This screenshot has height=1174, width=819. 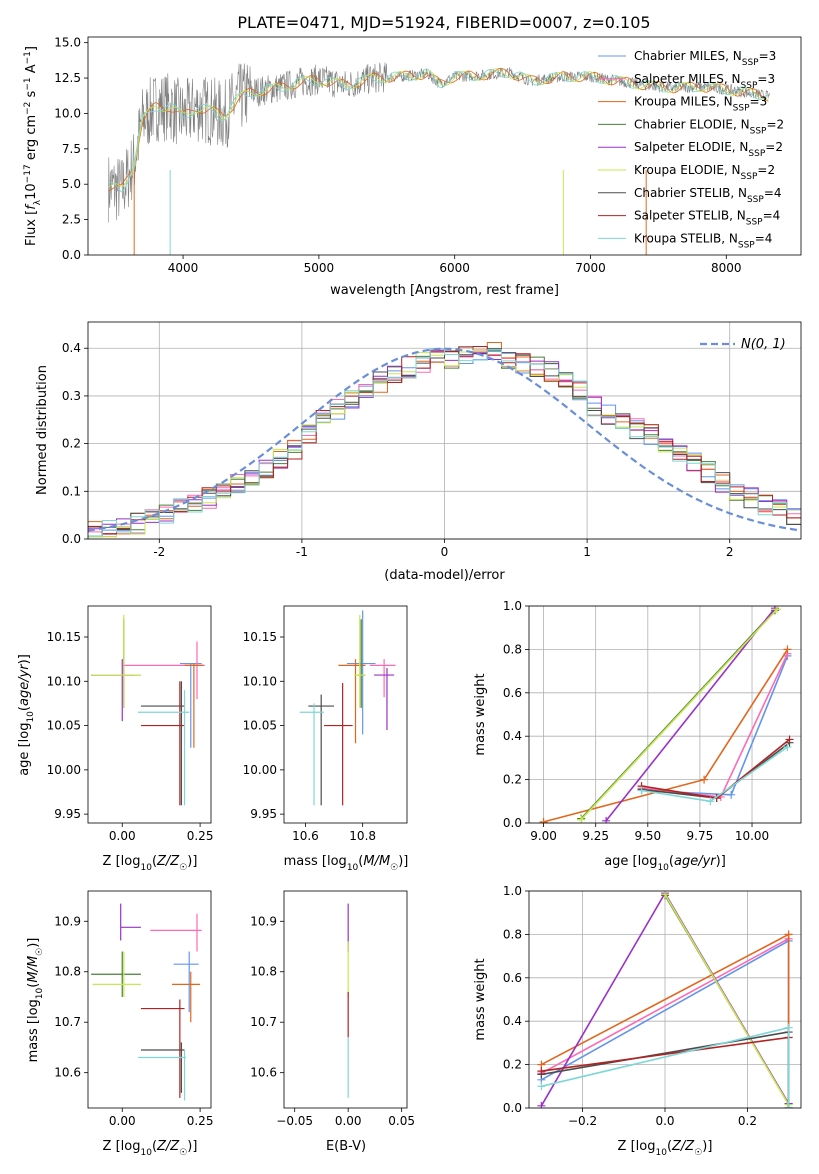 I want to click on y-tick-label: 9.95, so click(x=67, y=814).